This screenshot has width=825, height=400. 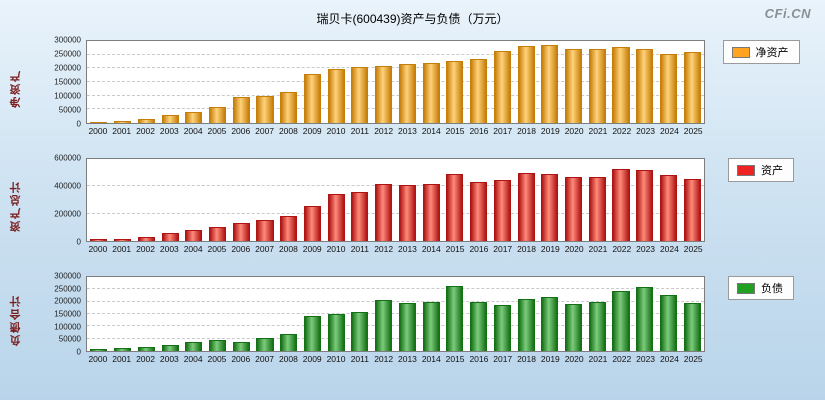 I want to click on total-assets-bar-2008, so click(x=289, y=228).